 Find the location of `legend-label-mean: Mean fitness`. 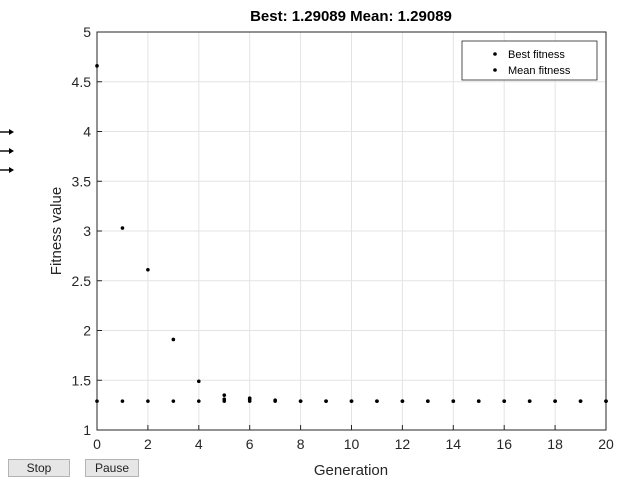

legend-label-mean: Mean fitness is located at coordinates (539, 71).